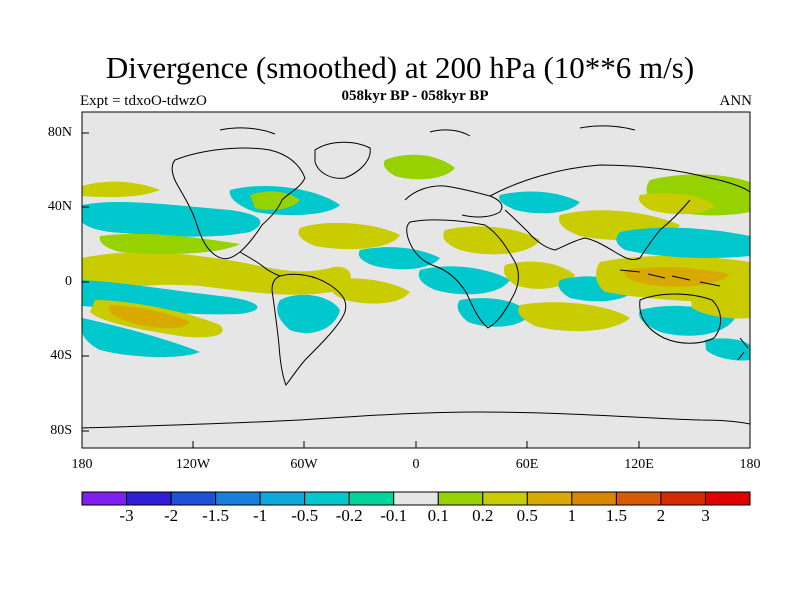  I want to click on positive-patch-east-asia, so click(676, 204).